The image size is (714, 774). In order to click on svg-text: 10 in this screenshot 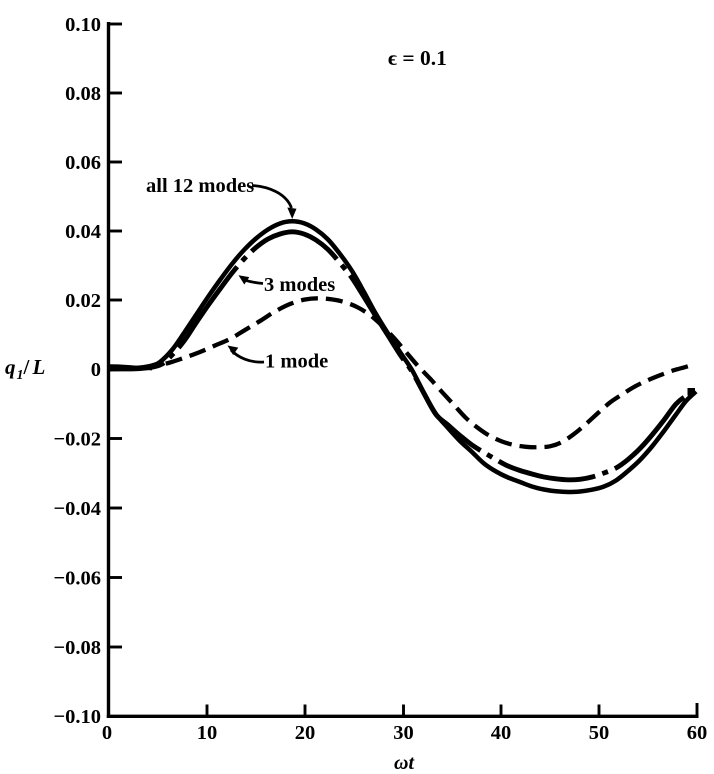, I will do `click(207, 733)`.